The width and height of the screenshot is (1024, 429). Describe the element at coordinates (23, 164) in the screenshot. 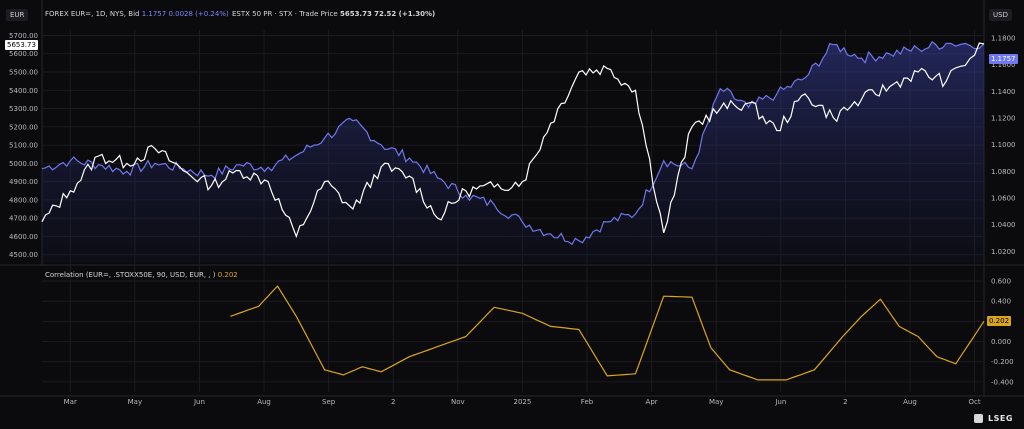

I see `left-y-tick-label: 5000.00` at that location.